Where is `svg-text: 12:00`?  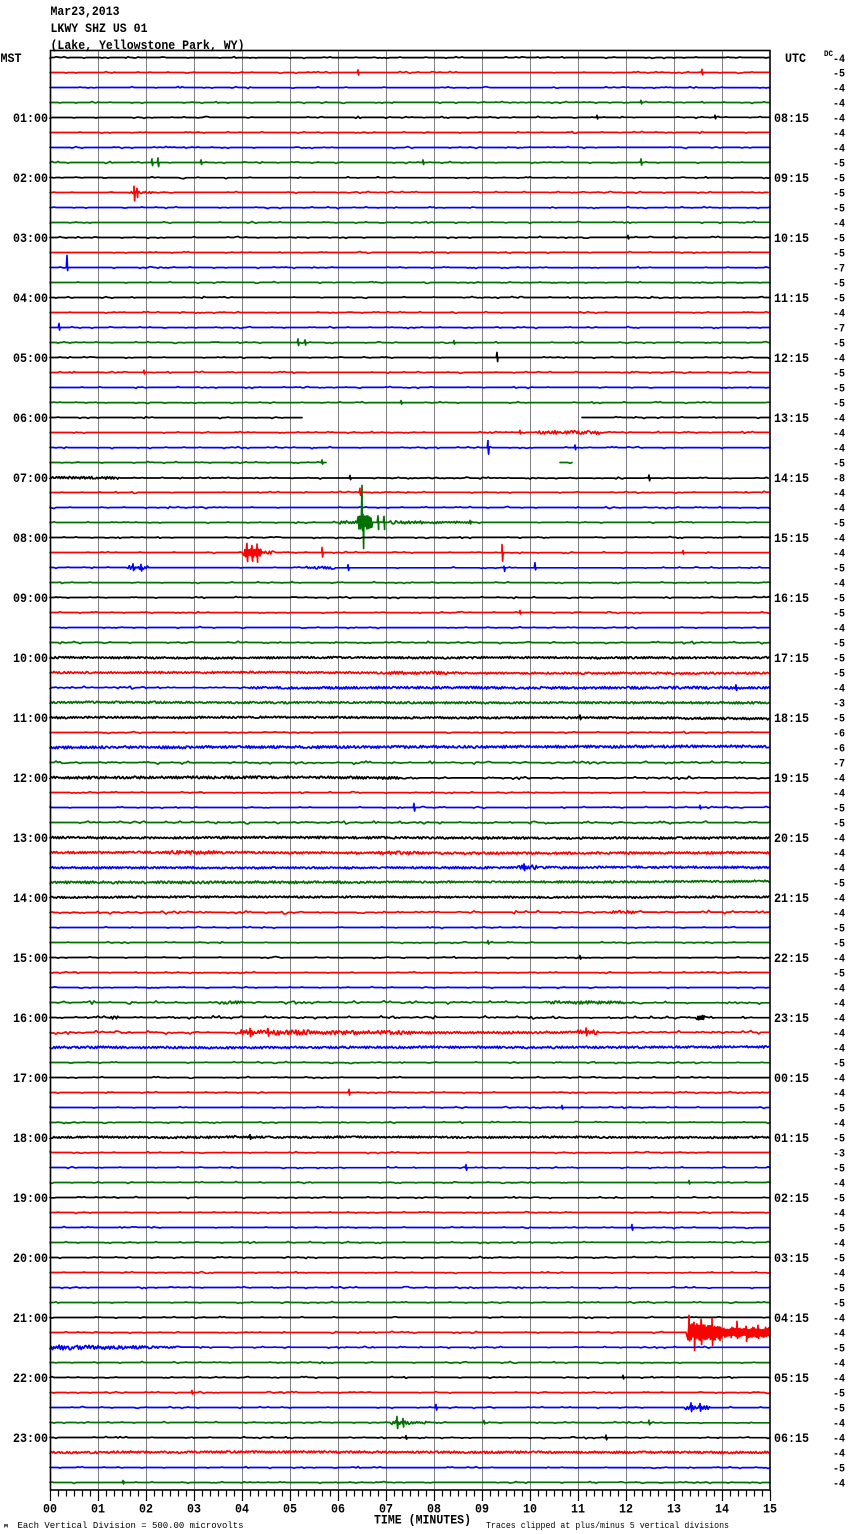 svg-text: 12:00 is located at coordinates (30, 778).